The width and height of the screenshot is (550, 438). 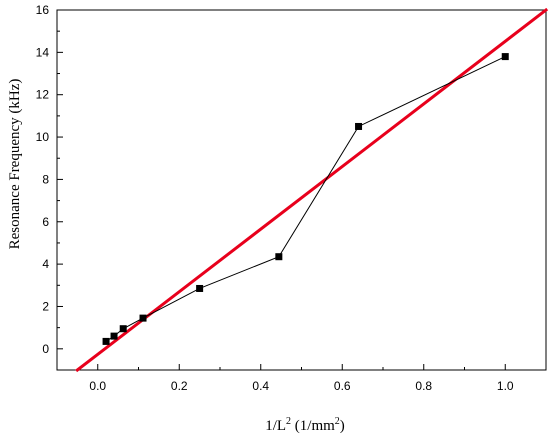 What do you see at coordinates (260, 386) in the screenshot?
I see `x-tick-label: 0.4` at bounding box center [260, 386].